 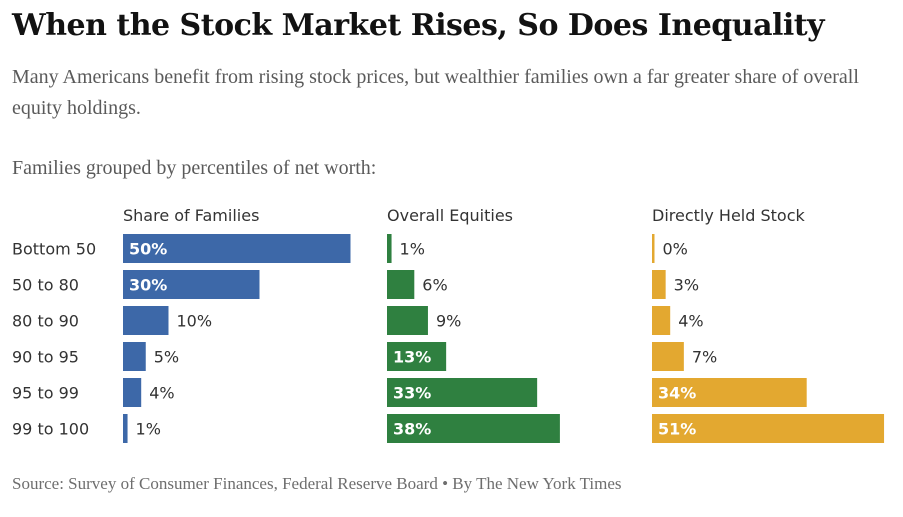 What do you see at coordinates (677, 429) in the screenshot?
I see `bar-value-label: 51%` at bounding box center [677, 429].